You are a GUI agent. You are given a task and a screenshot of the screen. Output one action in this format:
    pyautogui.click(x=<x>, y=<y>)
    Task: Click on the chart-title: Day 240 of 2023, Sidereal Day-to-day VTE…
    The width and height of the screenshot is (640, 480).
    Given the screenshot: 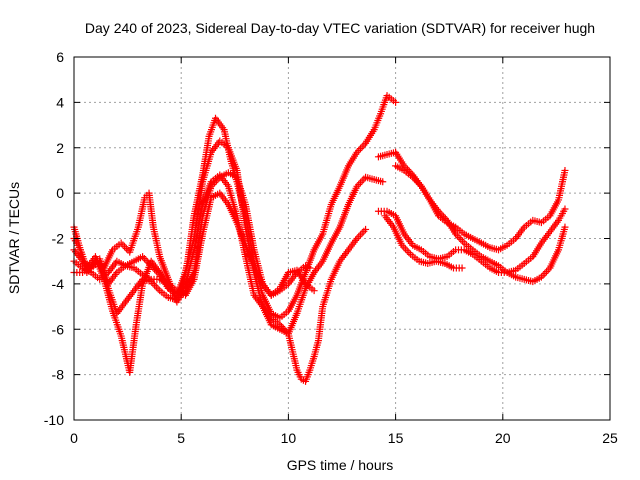 What is the action you would take?
    pyautogui.click(x=340, y=28)
    